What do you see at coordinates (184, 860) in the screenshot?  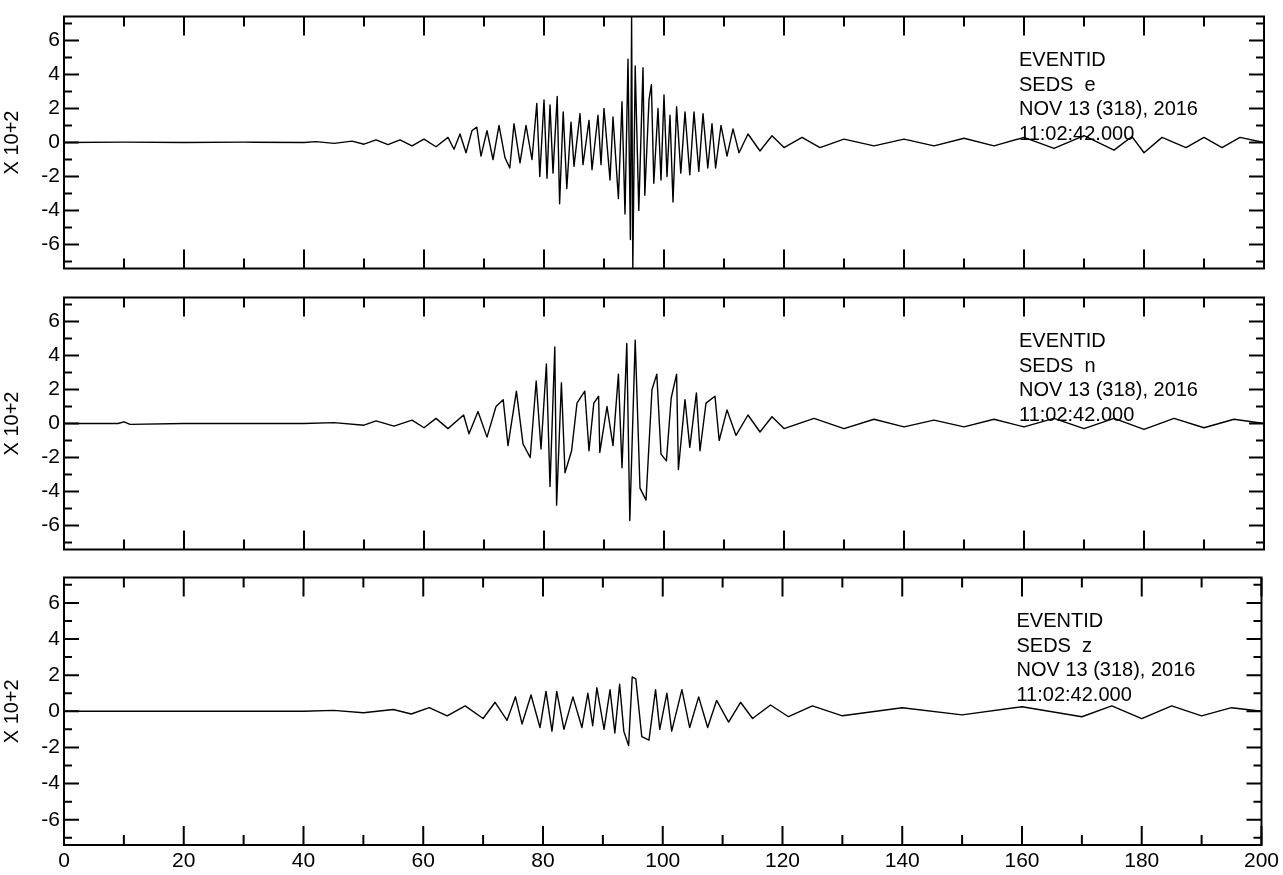 I see `x-tick-label: 20` at bounding box center [184, 860].